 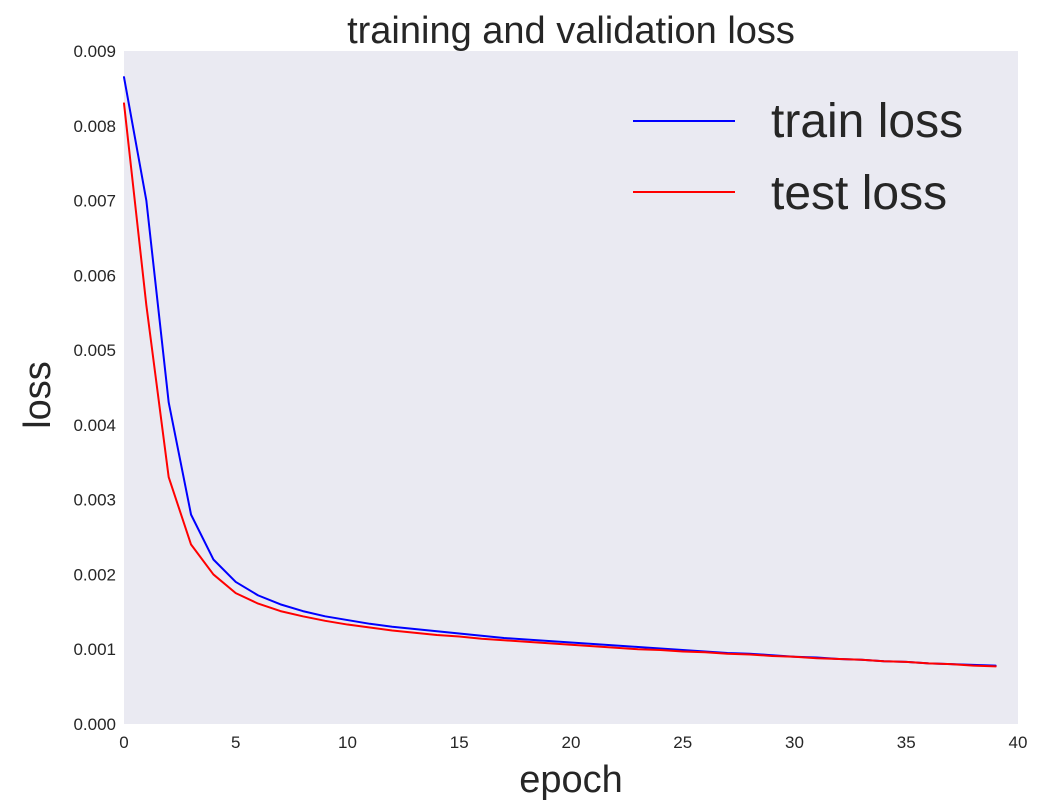 I want to click on x-tick-label: 25, so click(x=682, y=742).